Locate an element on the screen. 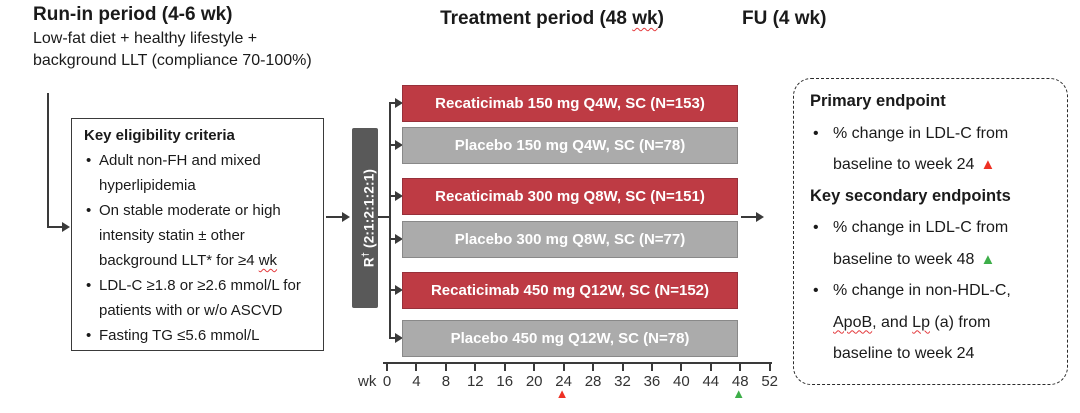 This screenshot has height=413, width=1080. endpoint-line: baseline to week 48 ▲ is located at coordinates (944, 260).